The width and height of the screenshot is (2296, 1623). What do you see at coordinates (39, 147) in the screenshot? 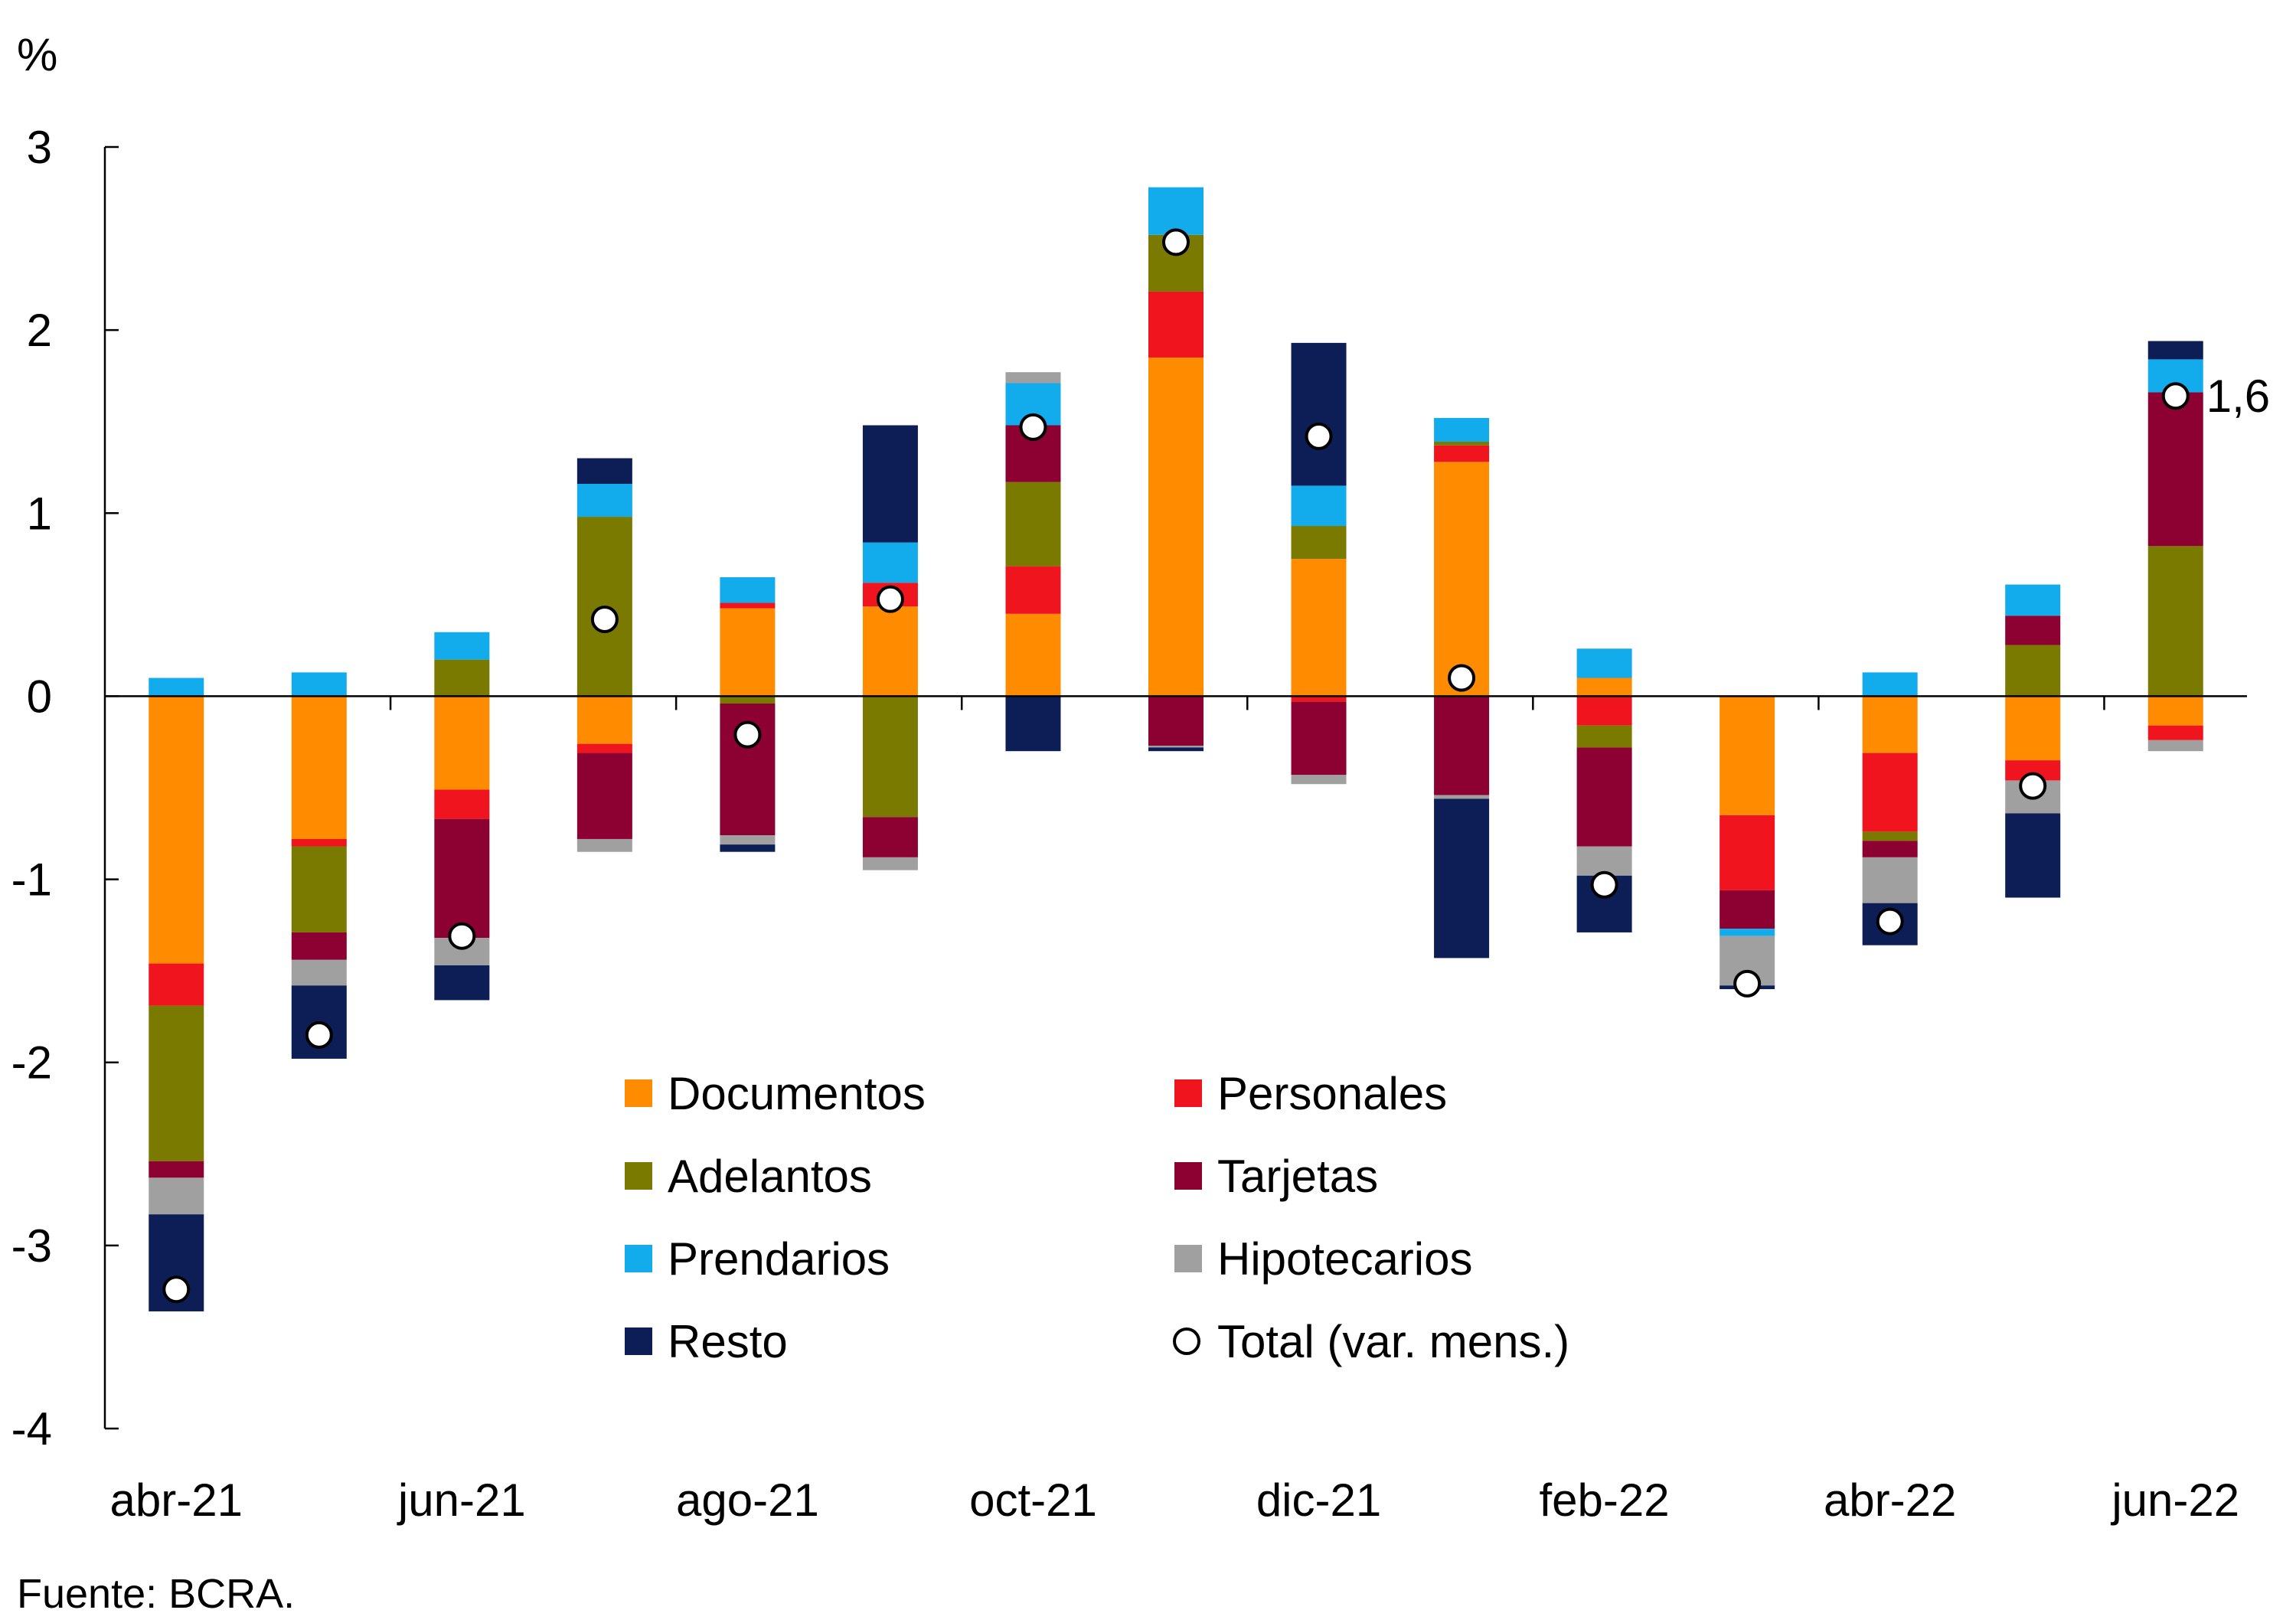
I see `y-tick-label: 3` at bounding box center [39, 147].